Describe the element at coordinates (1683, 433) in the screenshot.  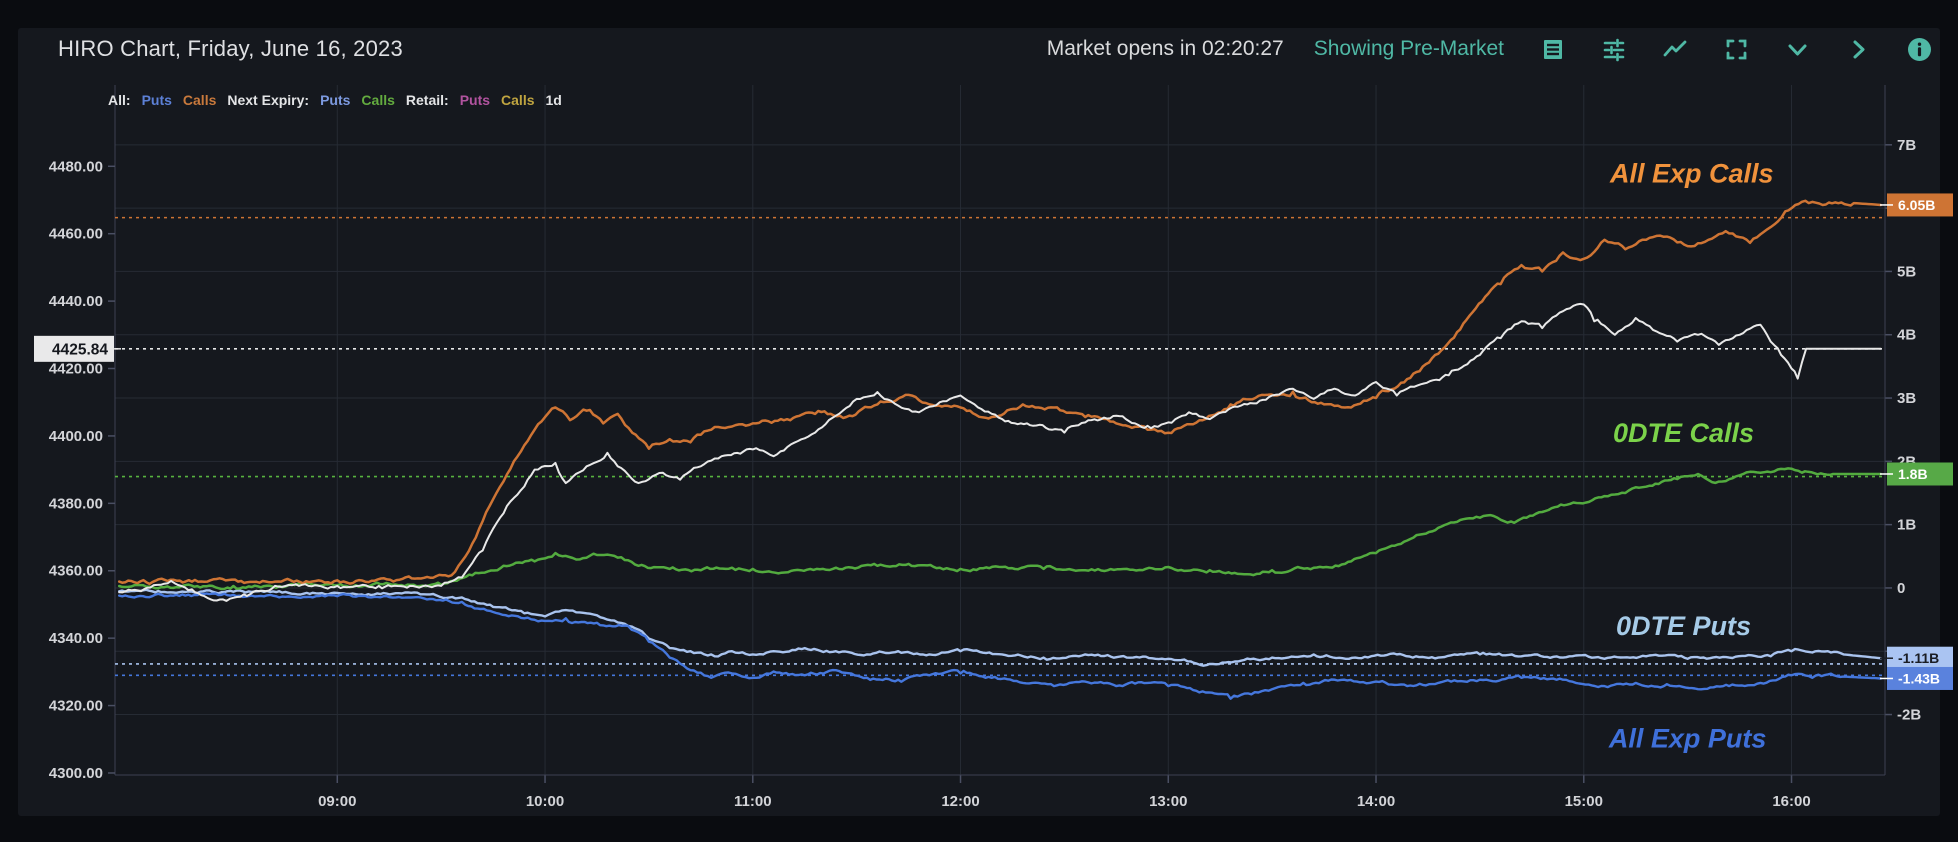
I see `series-annotation: 0DTE Calls` at that location.